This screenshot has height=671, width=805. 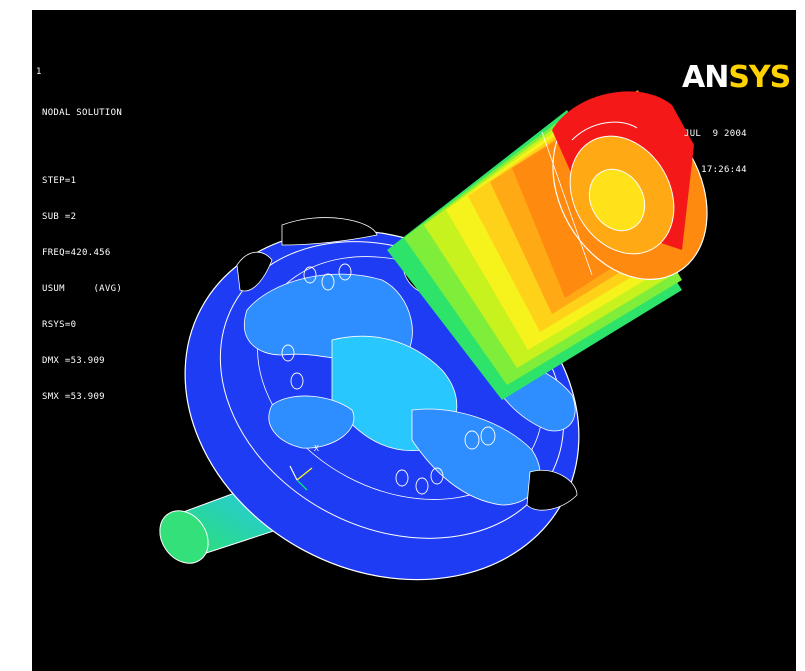 What do you see at coordinates (59, 325) in the screenshot?
I see `legend-rsys: RSYS=0` at bounding box center [59, 325].